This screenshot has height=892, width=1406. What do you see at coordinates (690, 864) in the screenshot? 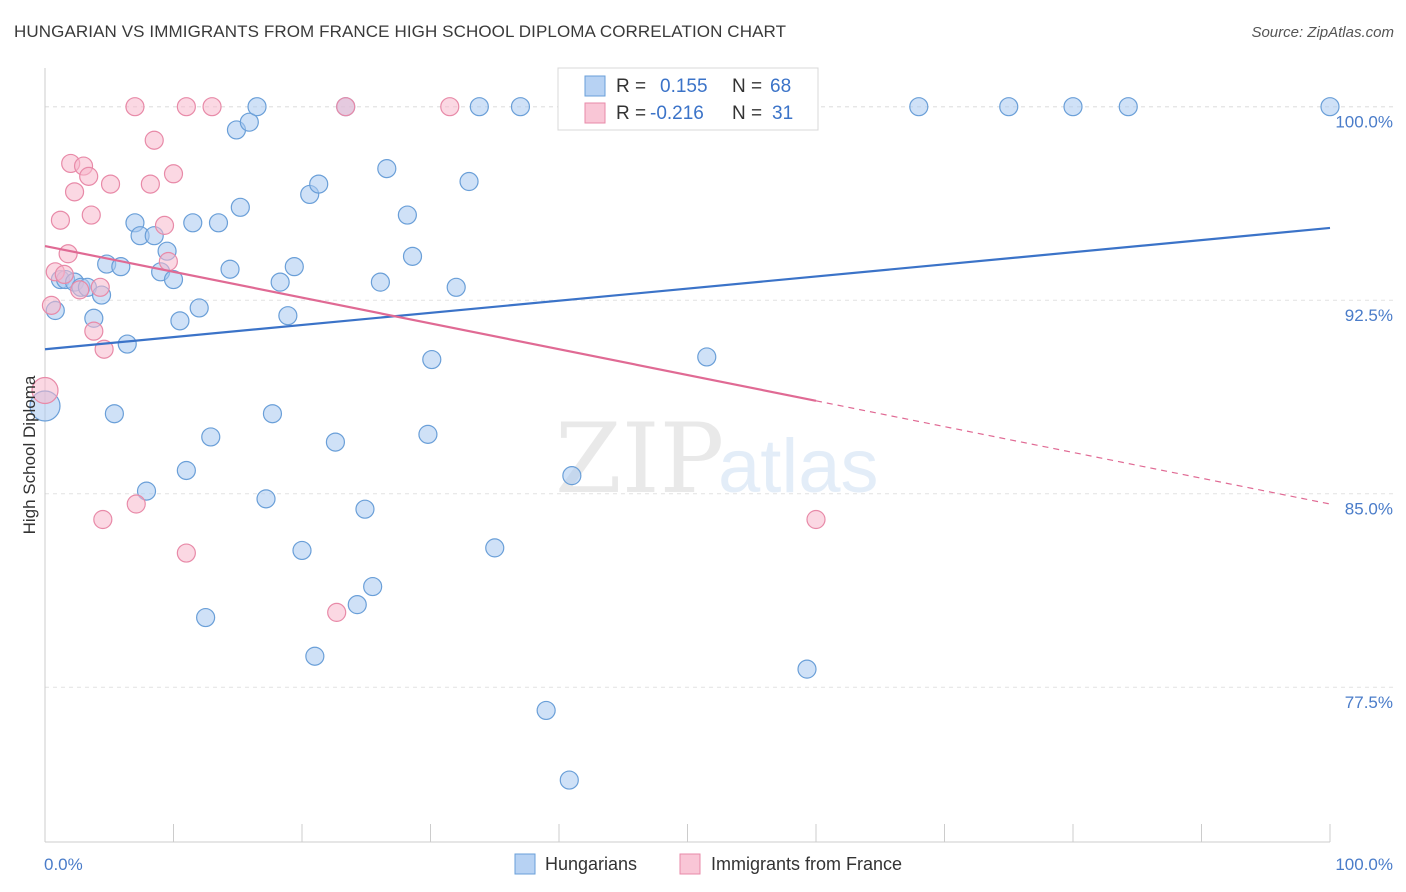
I see `legend-swatch-france-bottom` at bounding box center [690, 864].